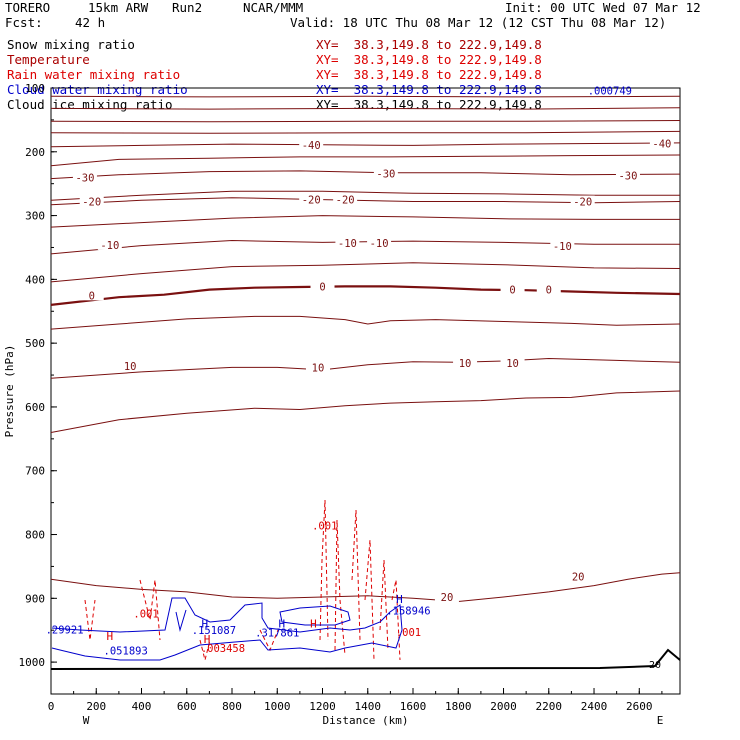  Describe the element at coordinates (35, 598) in the screenshot. I see `y-tick-label: 900` at that location.